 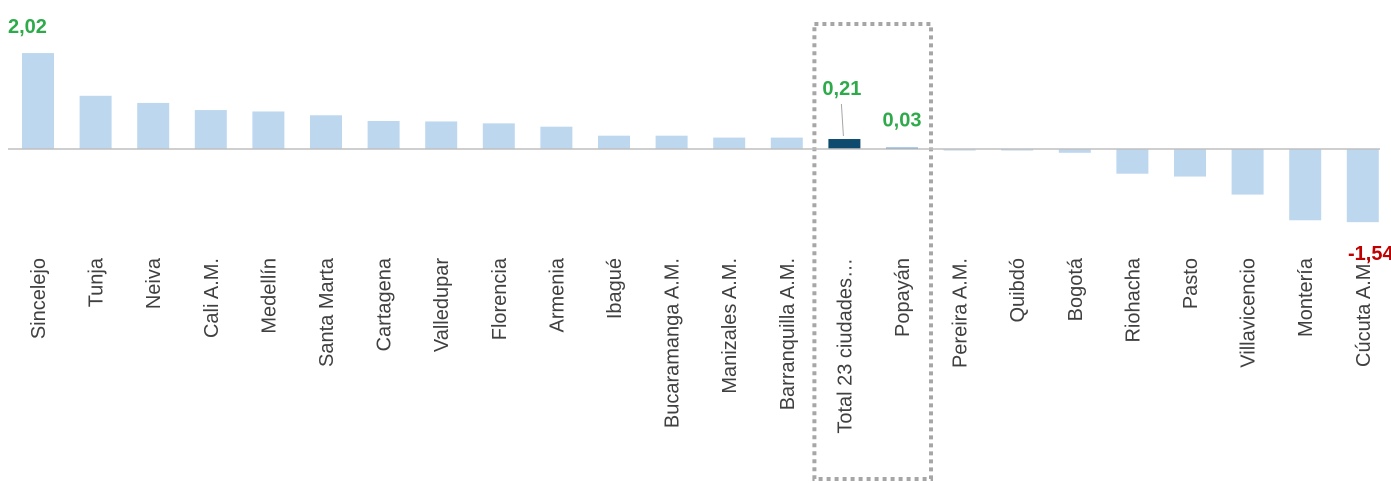 What do you see at coordinates (212, 298) in the screenshot?
I see `category-label-cali-a-m: Cali A.M.` at bounding box center [212, 298].